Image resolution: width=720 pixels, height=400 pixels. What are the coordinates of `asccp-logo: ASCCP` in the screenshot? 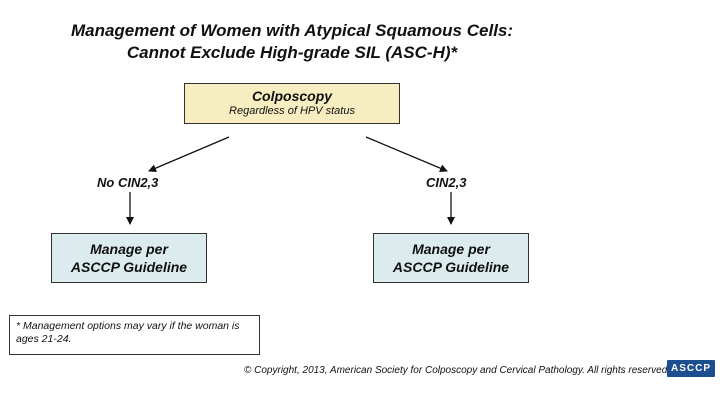 It's located at (691, 368).